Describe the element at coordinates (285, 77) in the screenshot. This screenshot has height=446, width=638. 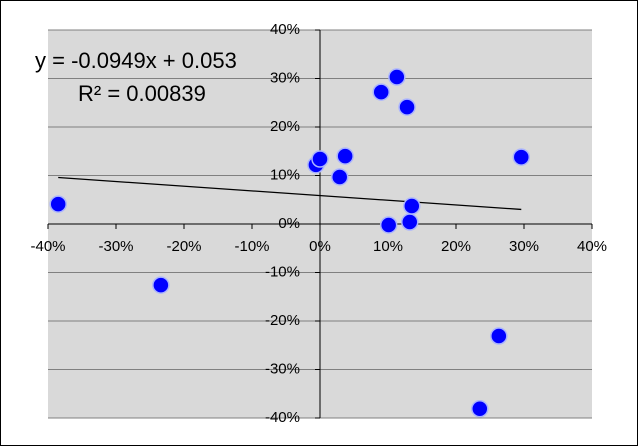
I see `y-tick-label: 30%` at that location.